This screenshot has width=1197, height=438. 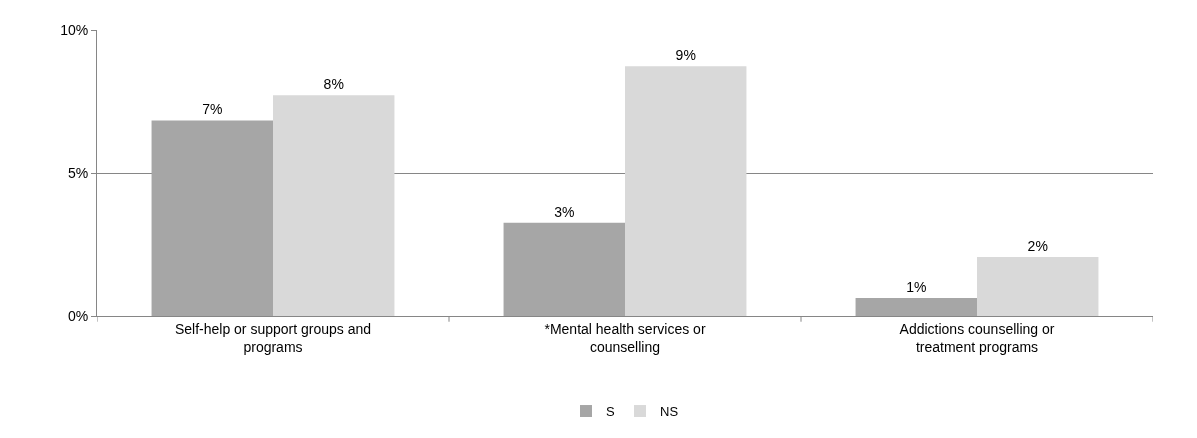 What do you see at coordinates (610, 412) in the screenshot?
I see `legend-label: S` at bounding box center [610, 412].